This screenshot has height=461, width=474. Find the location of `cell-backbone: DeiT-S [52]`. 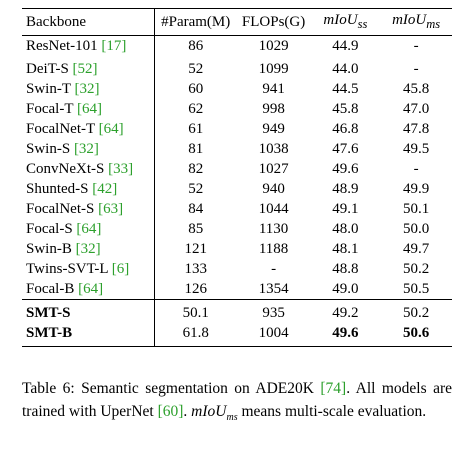

cell-backbone: DeiT-S [52] is located at coordinates (88, 69).